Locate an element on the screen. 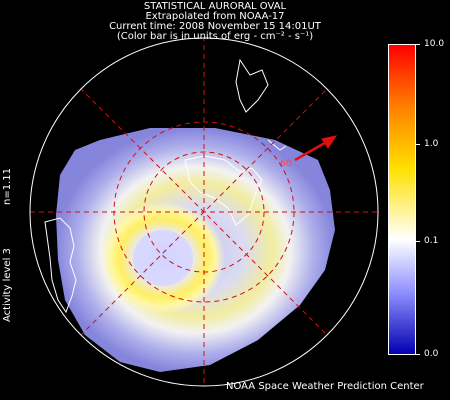 This screenshot has height=400, width=450. map-title: STATISTICAL AURORAL OVAL is located at coordinates (215, 6).